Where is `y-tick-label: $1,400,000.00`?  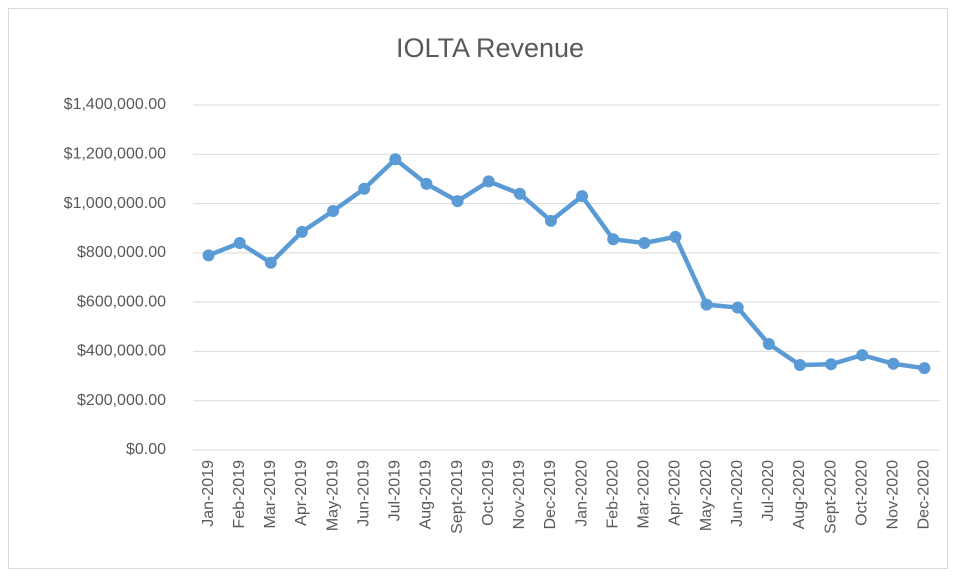
y-tick-label: $1,400,000.00 is located at coordinates (115, 104).